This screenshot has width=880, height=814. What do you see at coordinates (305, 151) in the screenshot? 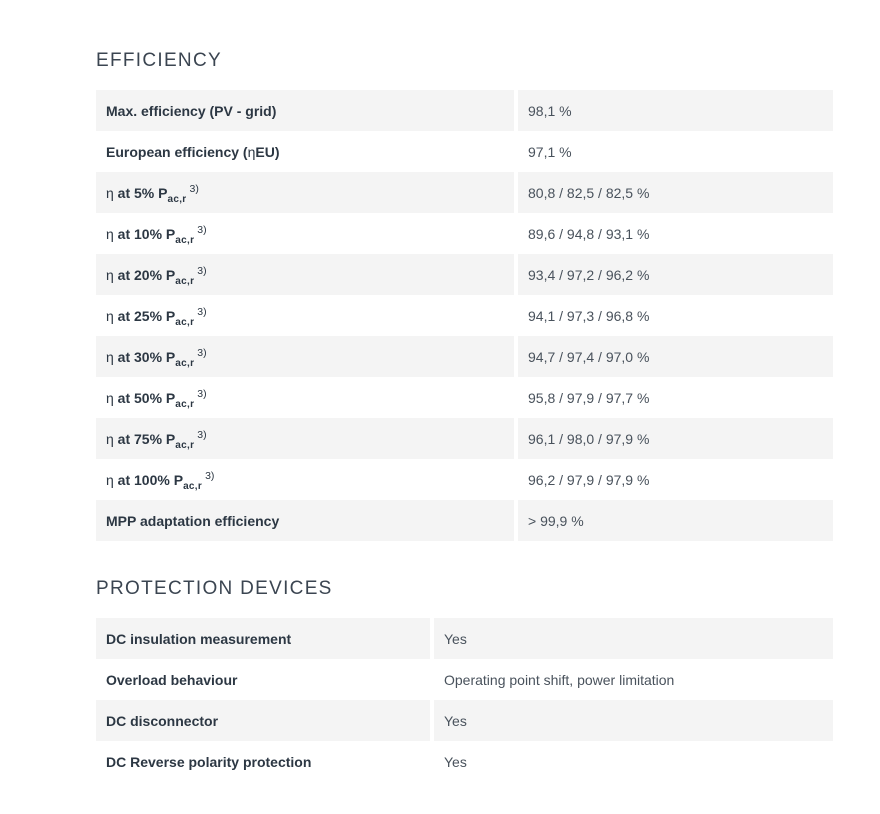
I see `spec-label: European efficiency (ηEU)` at bounding box center [305, 151].